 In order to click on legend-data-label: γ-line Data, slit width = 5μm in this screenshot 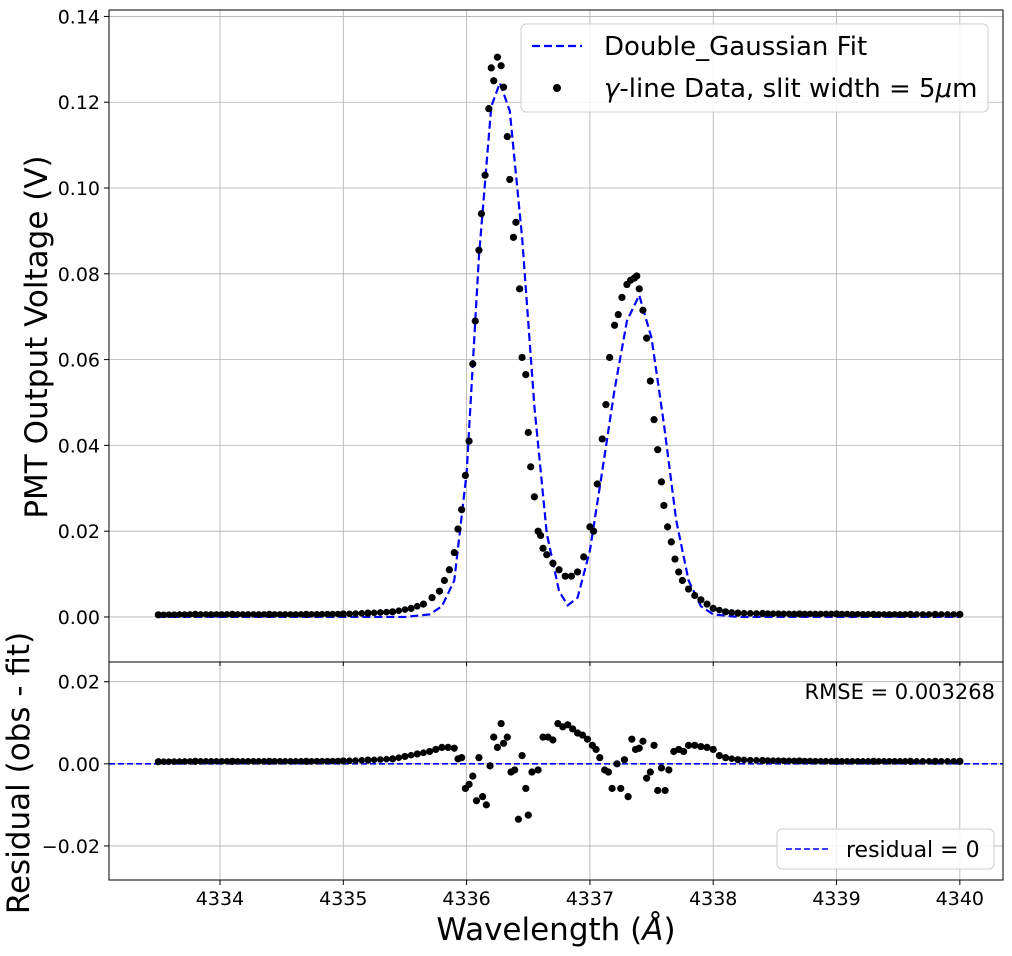, I will do `click(790, 89)`.